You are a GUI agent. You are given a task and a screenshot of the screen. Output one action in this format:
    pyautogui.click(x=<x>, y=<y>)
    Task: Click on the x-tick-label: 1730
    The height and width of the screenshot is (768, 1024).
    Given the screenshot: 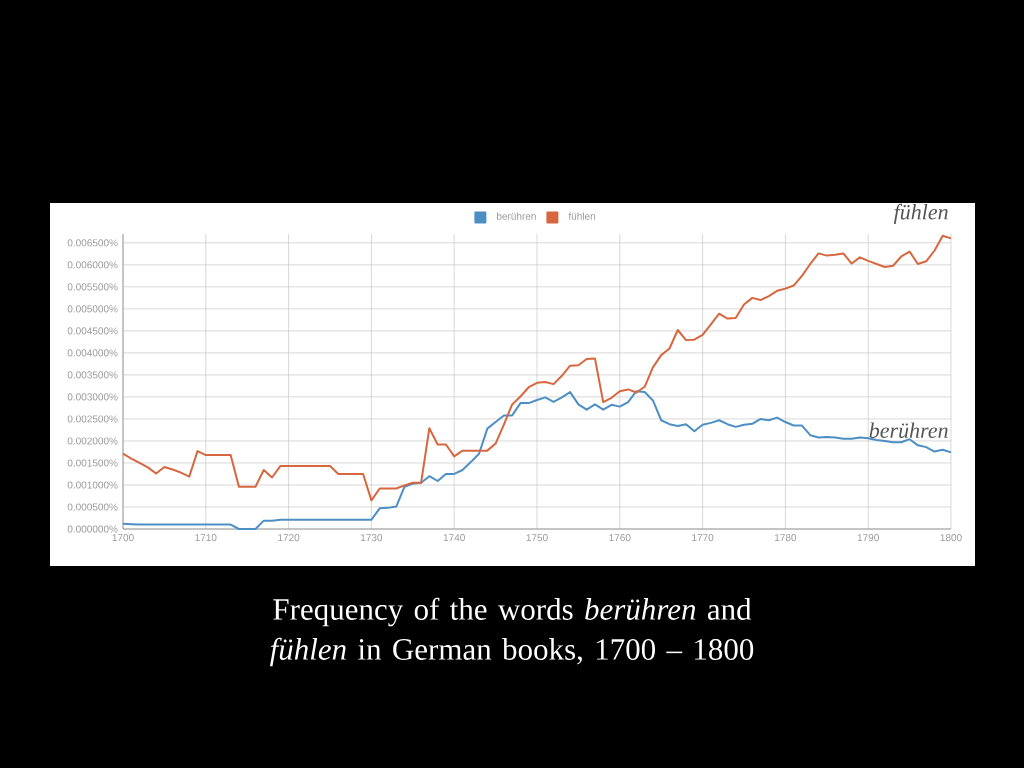 What is the action you would take?
    pyautogui.click(x=372, y=538)
    